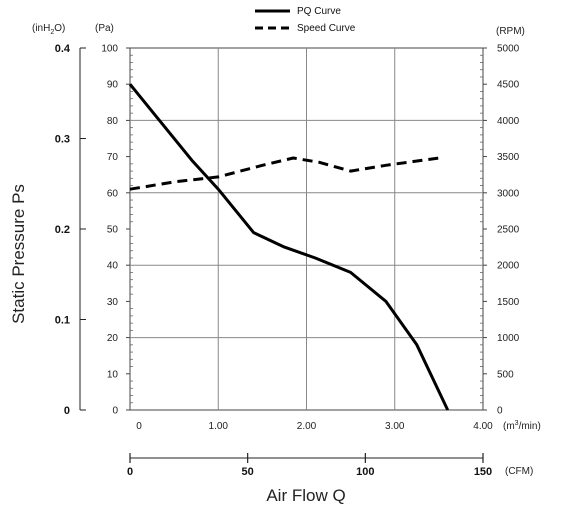 This screenshot has width=561, height=508. I want to click on legend: PQ Curve Speed Curve, so click(305, 20).